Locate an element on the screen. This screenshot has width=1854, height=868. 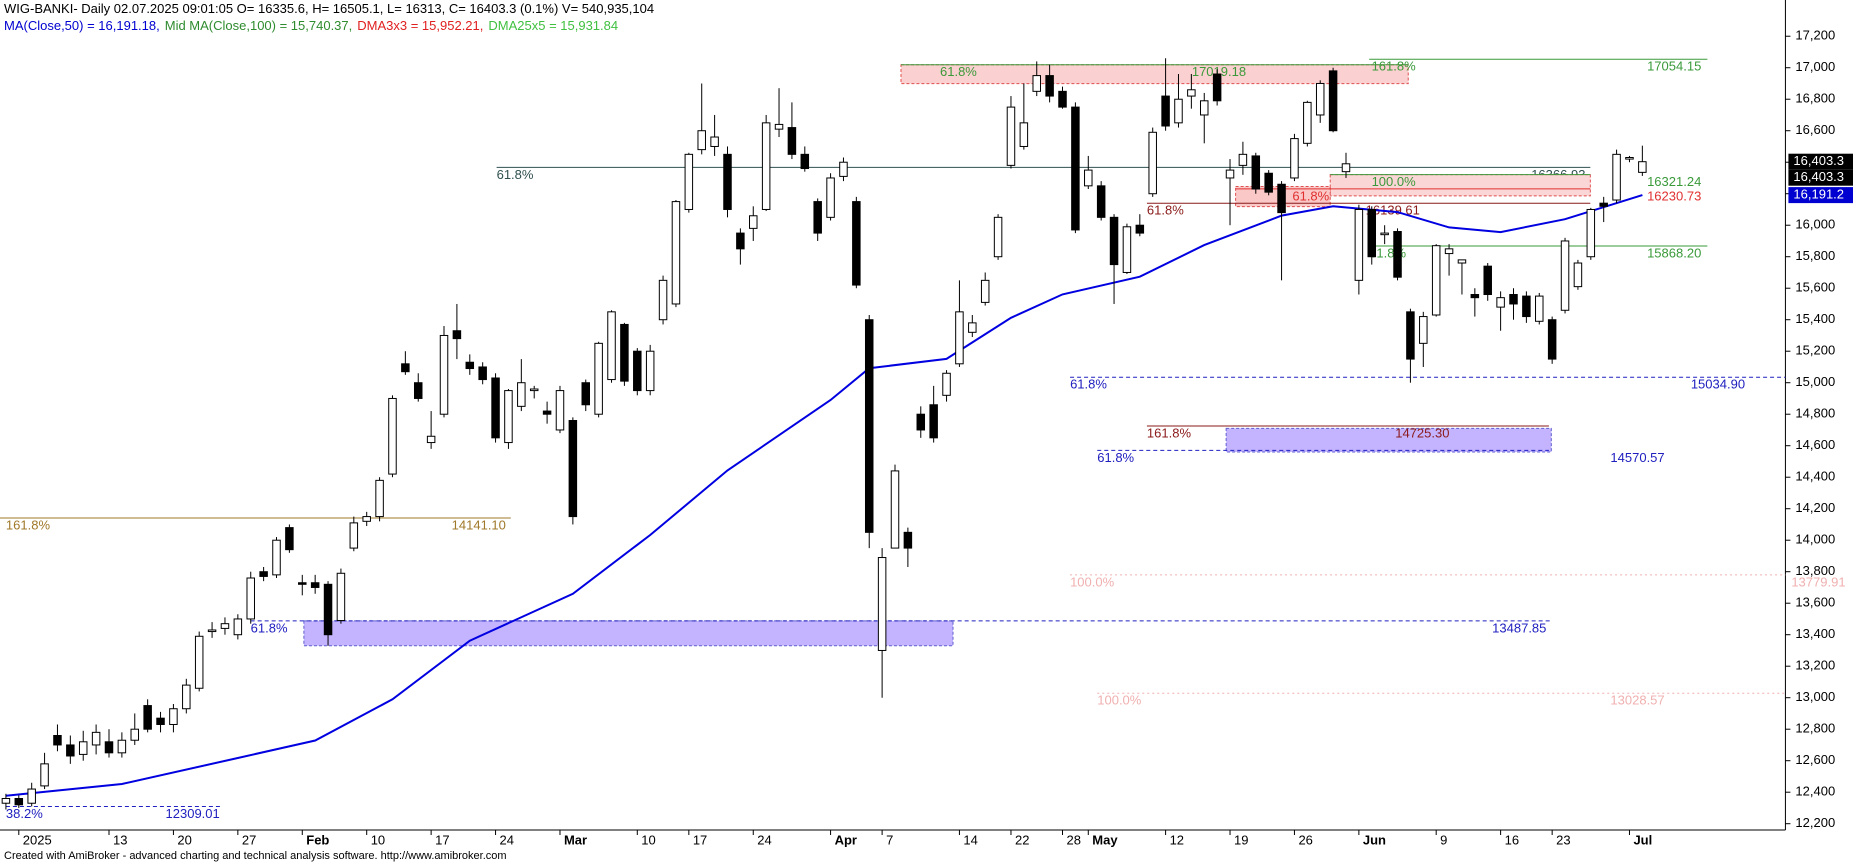
fib-zone is located at coordinates (1154, 74).